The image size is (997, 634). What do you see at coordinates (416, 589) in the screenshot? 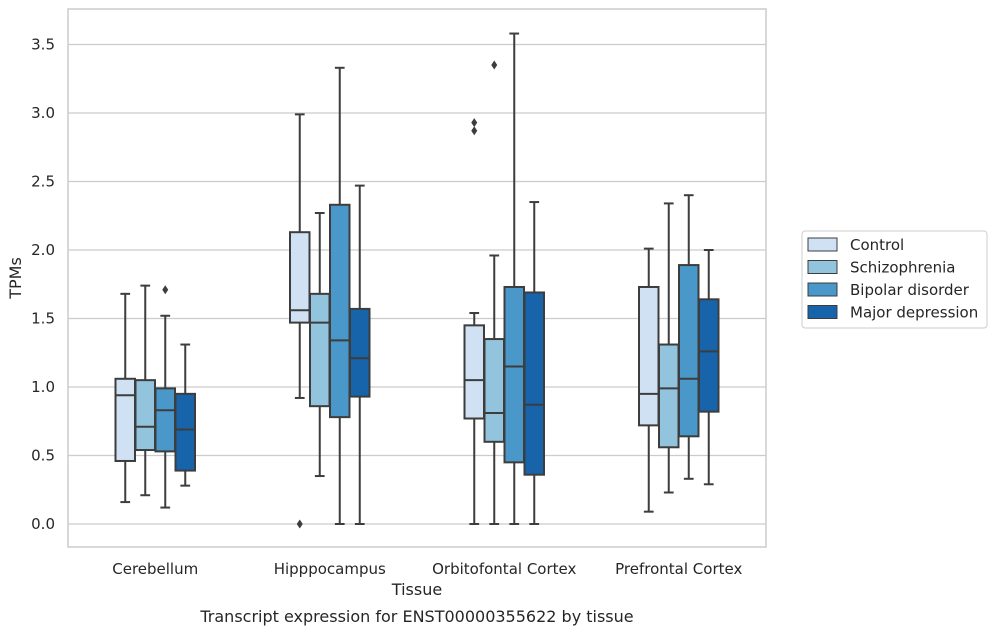
I see `x-axis-label: Tissue` at bounding box center [416, 589].